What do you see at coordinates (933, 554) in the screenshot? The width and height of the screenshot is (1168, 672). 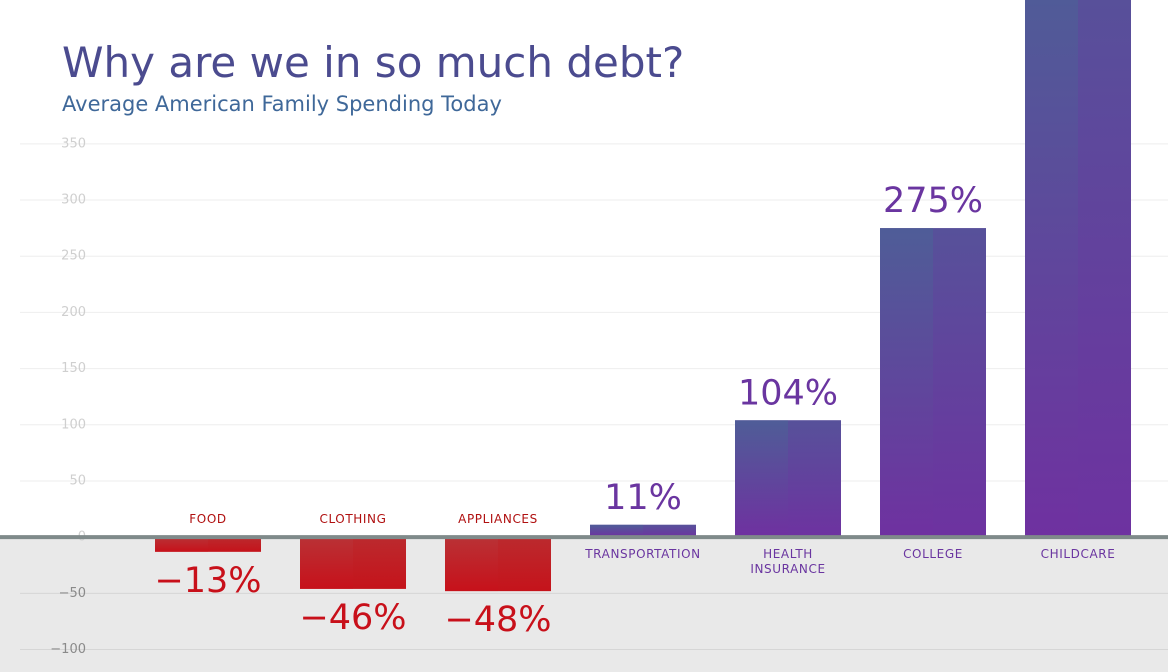 I see `x-tick-label: COLLEGE` at bounding box center [933, 554].